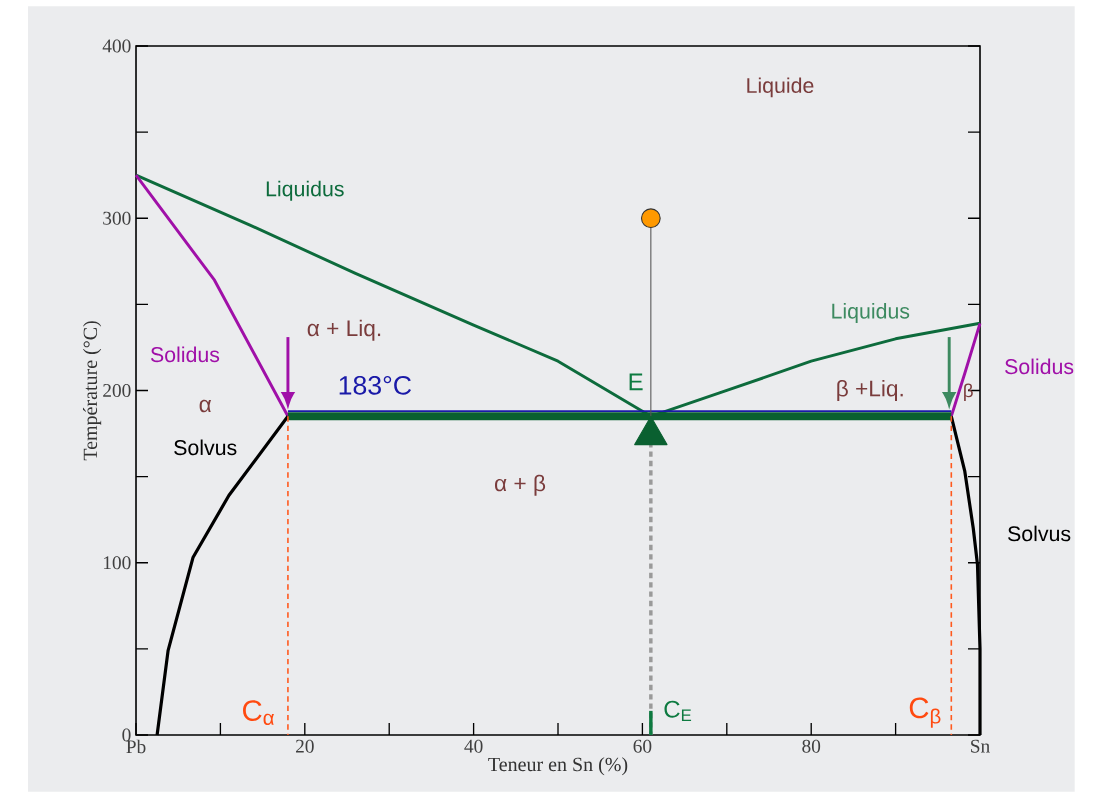 The image size is (1095, 805). What do you see at coordinates (305, 746) in the screenshot?
I see `x-tick-label: 20` at bounding box center [305, 746].